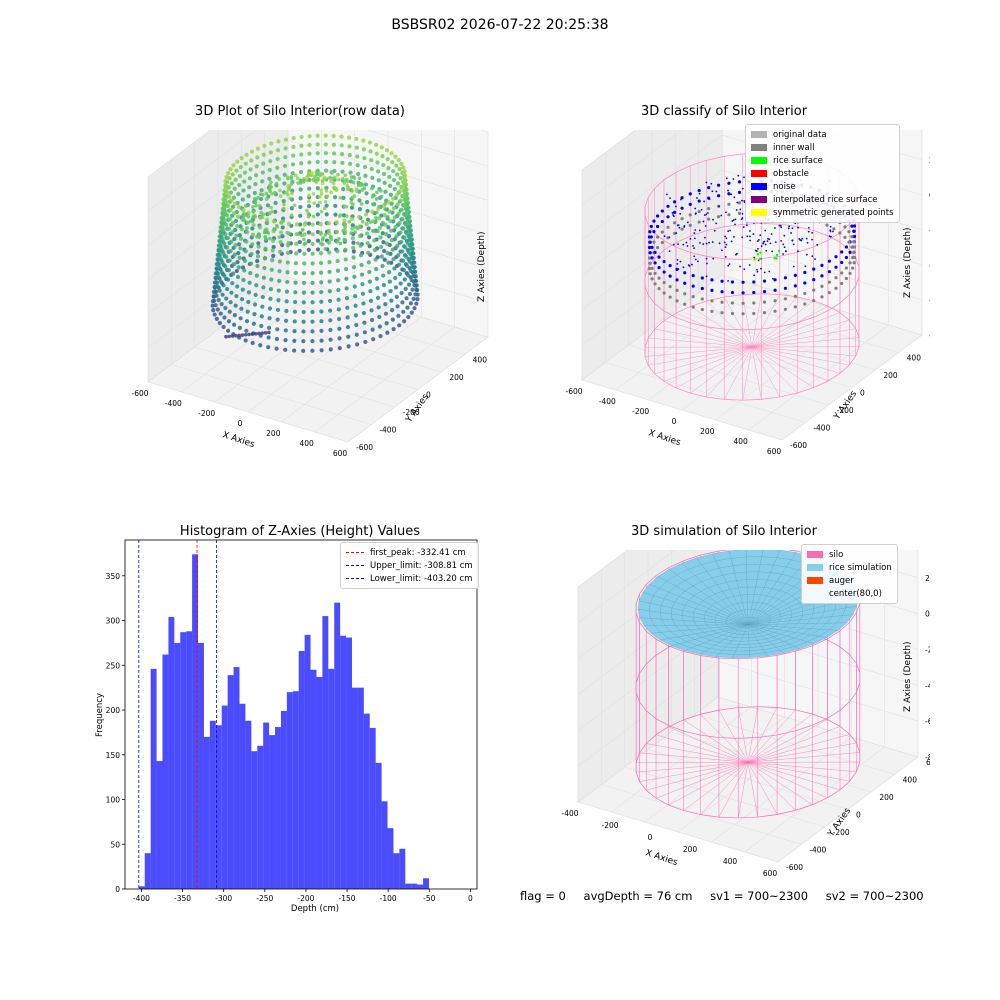  Describe the element at coordinates (825, 199) in the screenshot. I see `legend-label: interpolated rice surface` at that location.